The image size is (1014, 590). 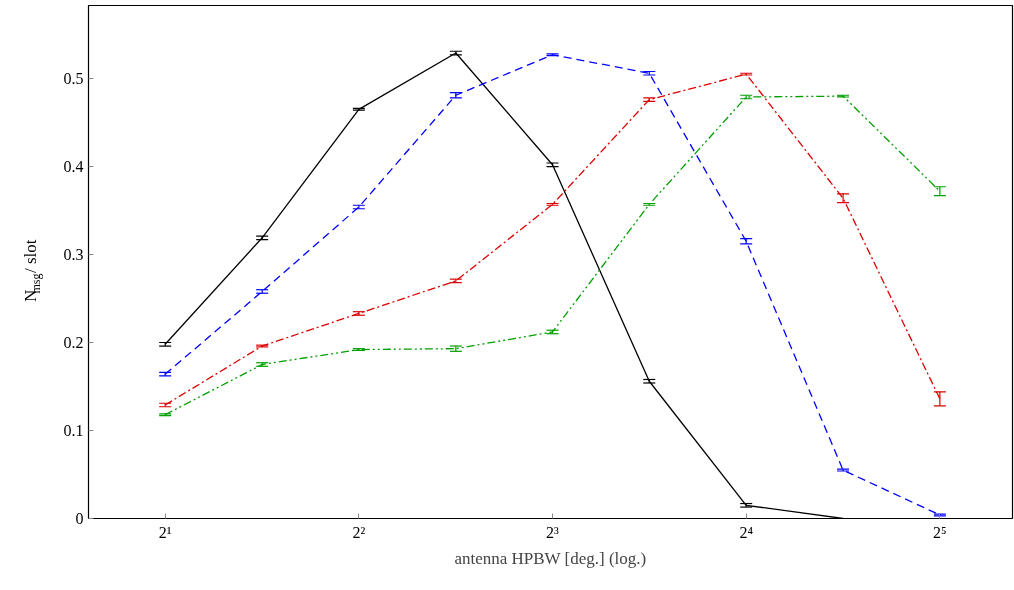 I want to click on x-axis-title: antenna HPBW [deg.] (log.), so click(x=550, y=558).